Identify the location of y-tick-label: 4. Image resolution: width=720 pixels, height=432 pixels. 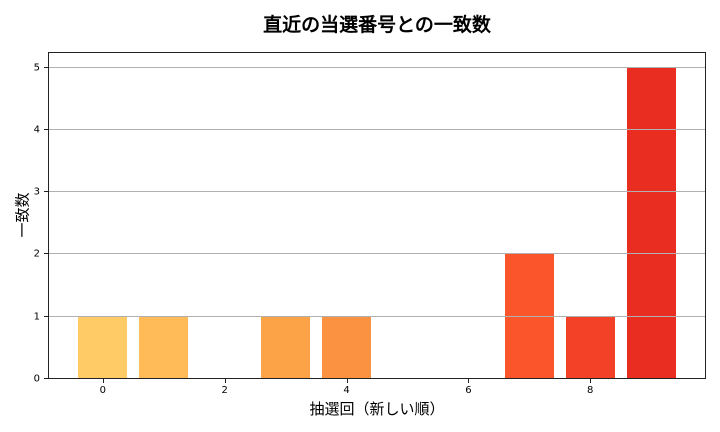
(36, 130).